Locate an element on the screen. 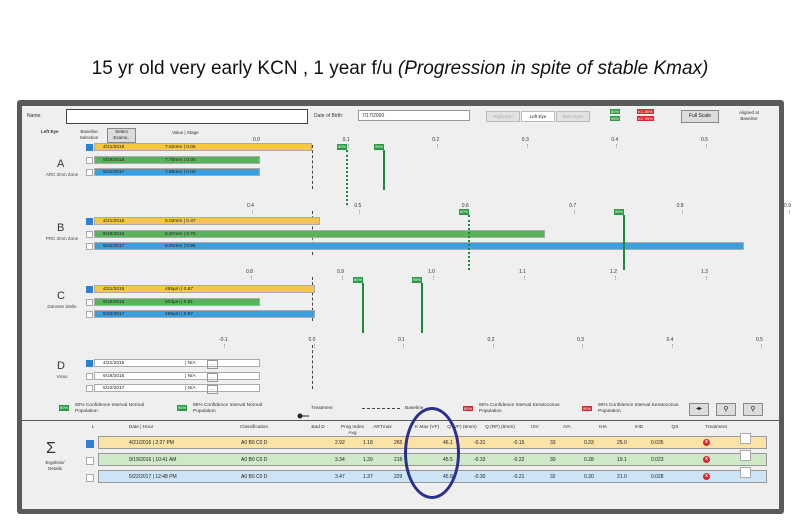 The width and height of the screenshot is (800, 530). cell-art: 218 is located at coordinates (398, 460).